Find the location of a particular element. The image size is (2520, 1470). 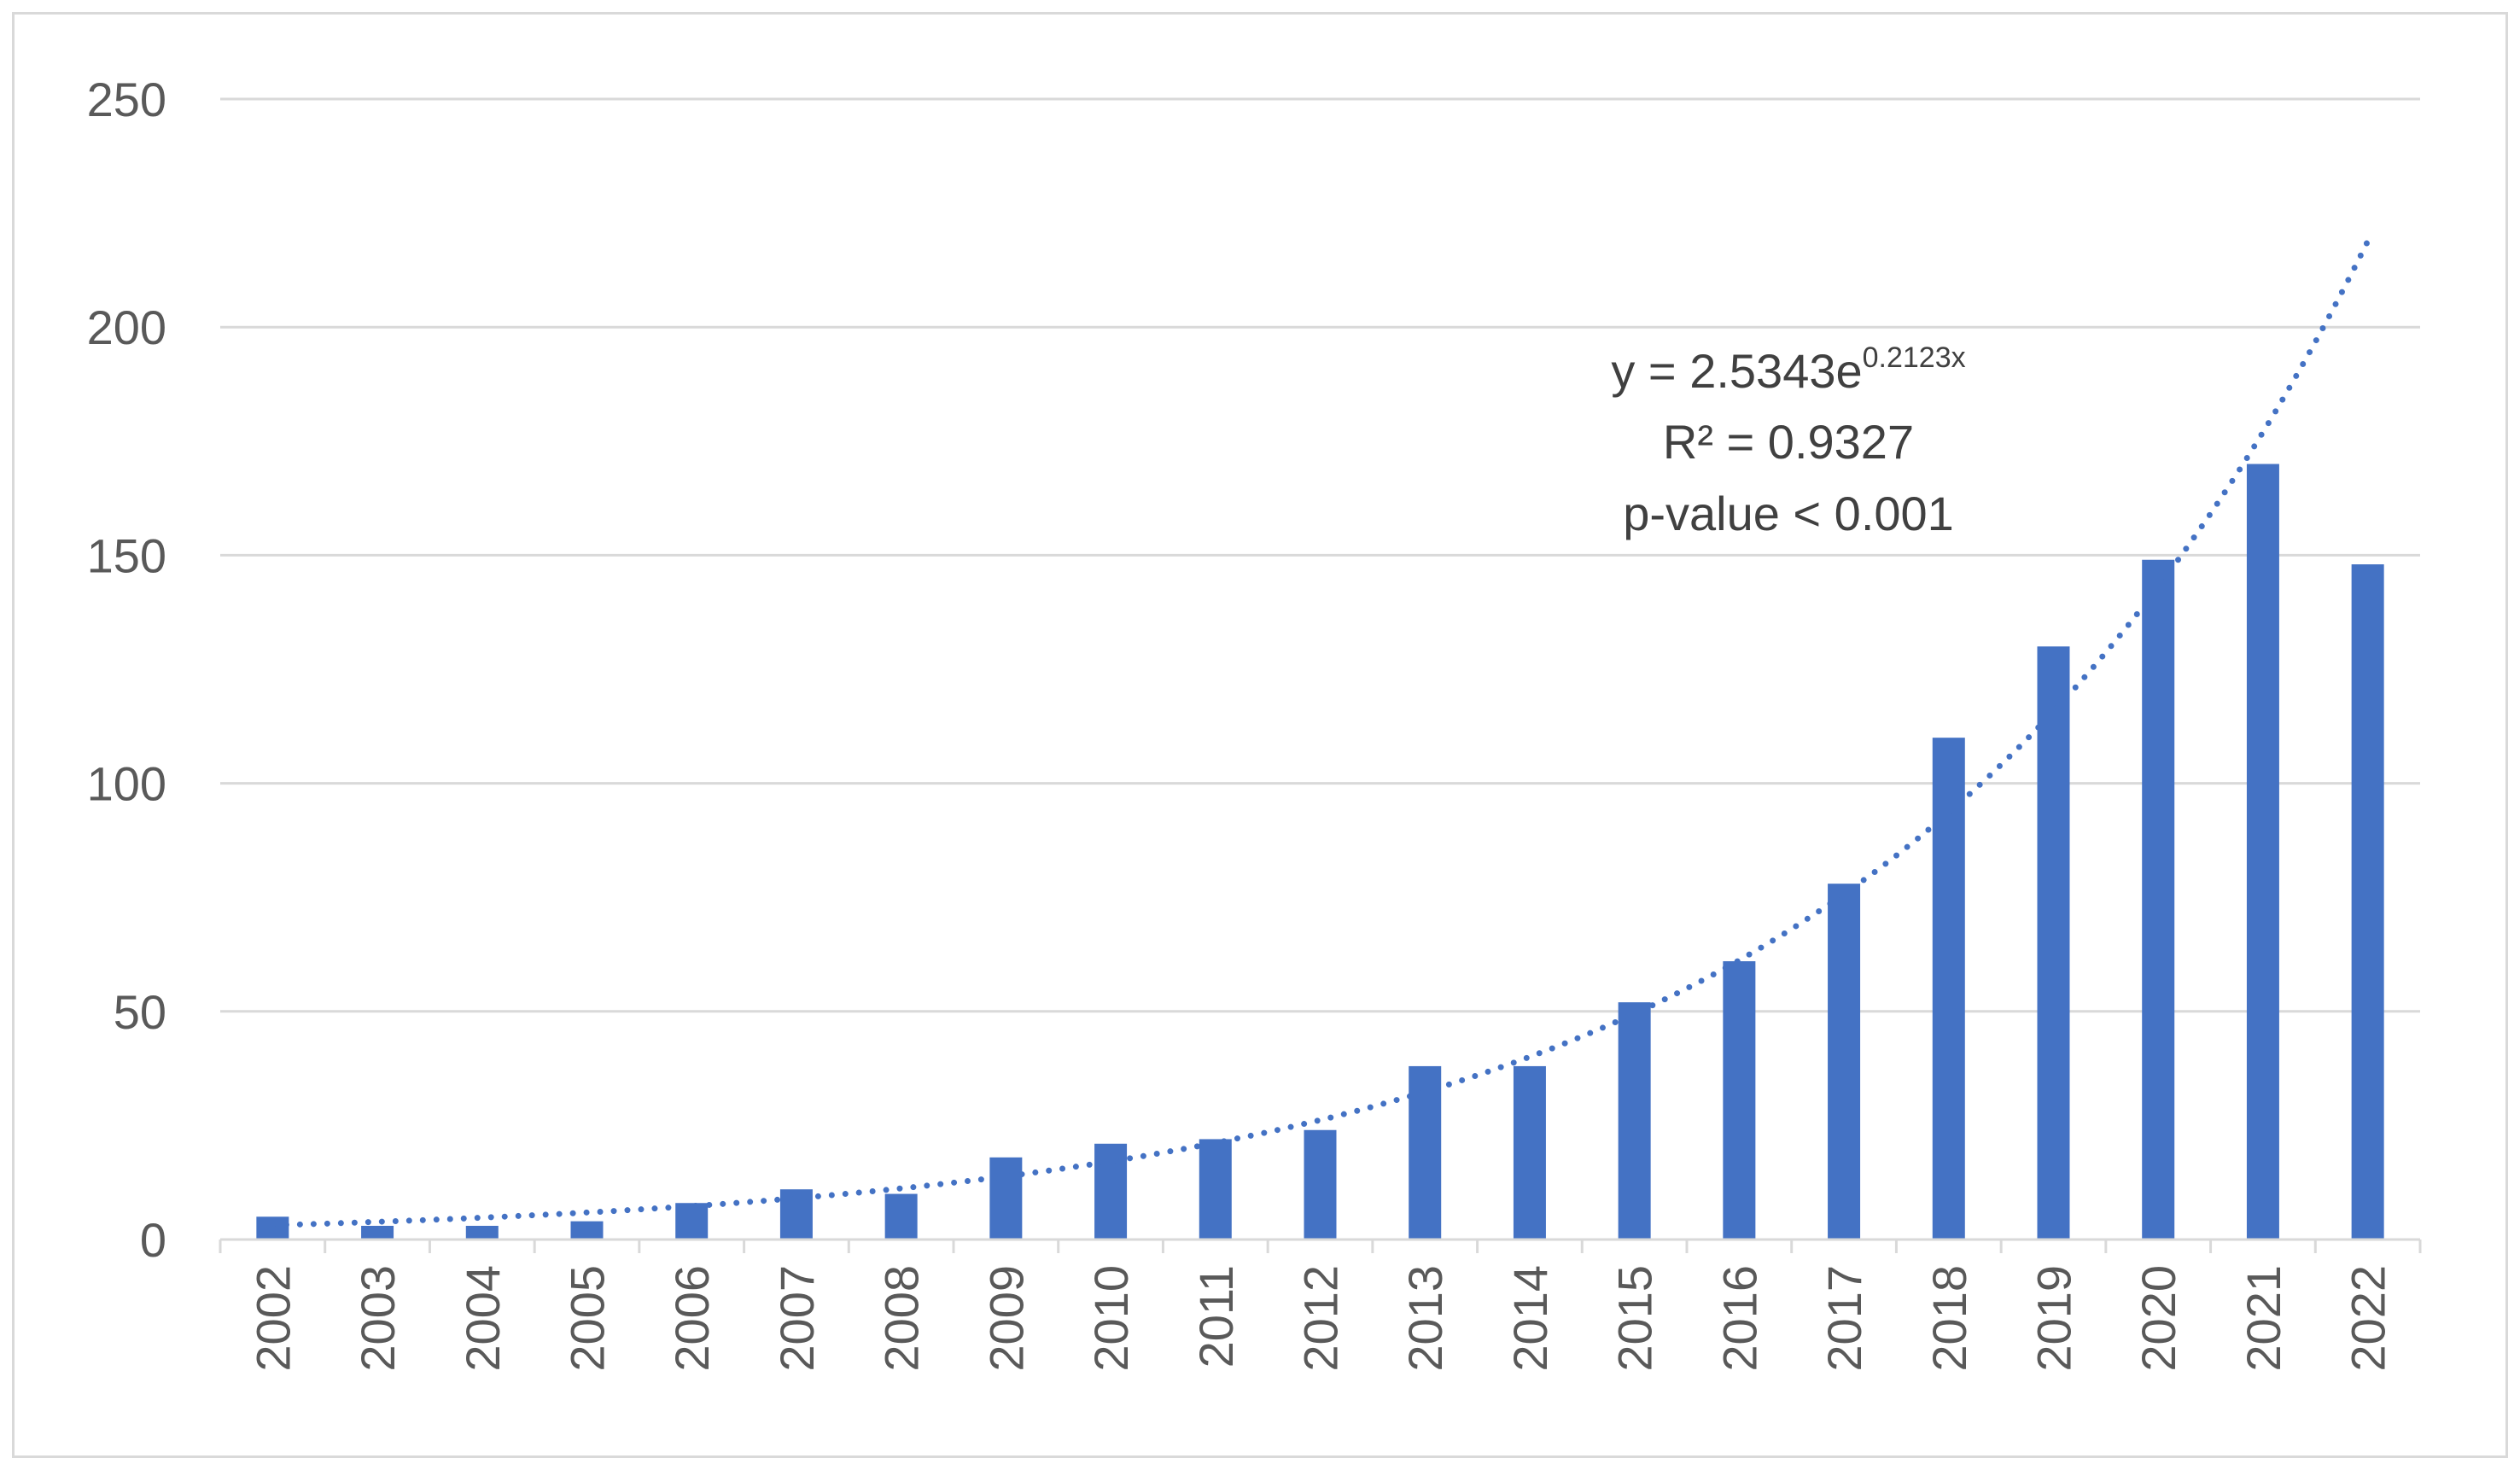

y-tick-label-150: 150 is located at coordinates (126, 555).